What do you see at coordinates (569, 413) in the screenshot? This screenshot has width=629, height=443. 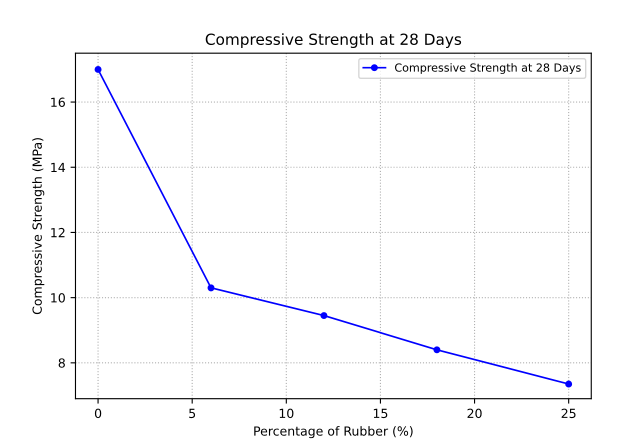 I see `x-tick-label: 25` at bounding box center [569, 413].